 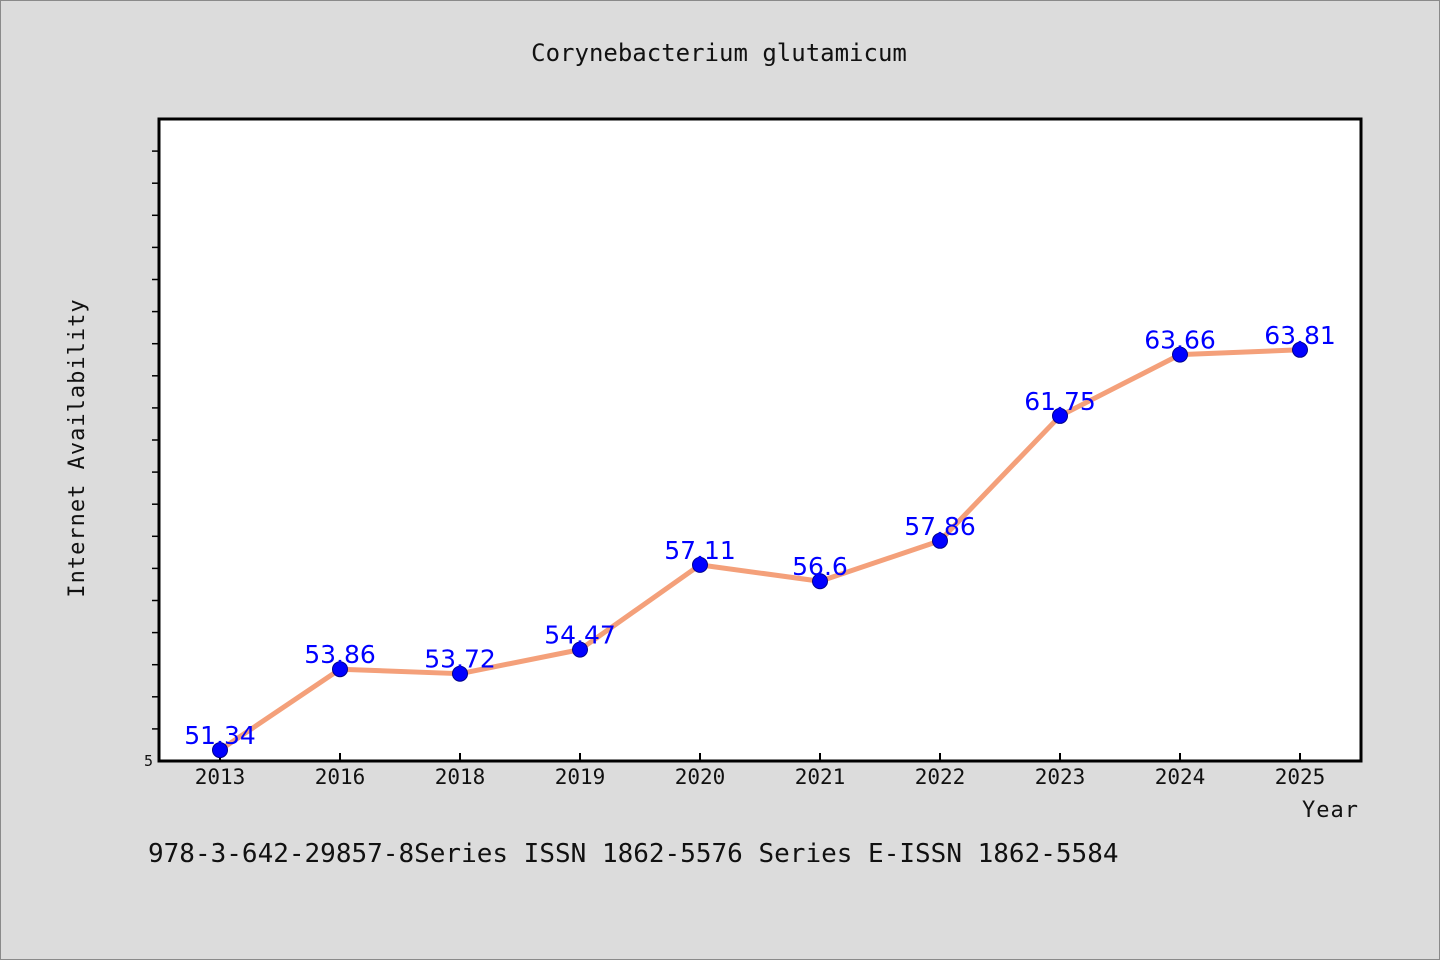 I want to click on data-label: 54.47, so click(x=580, y=635).